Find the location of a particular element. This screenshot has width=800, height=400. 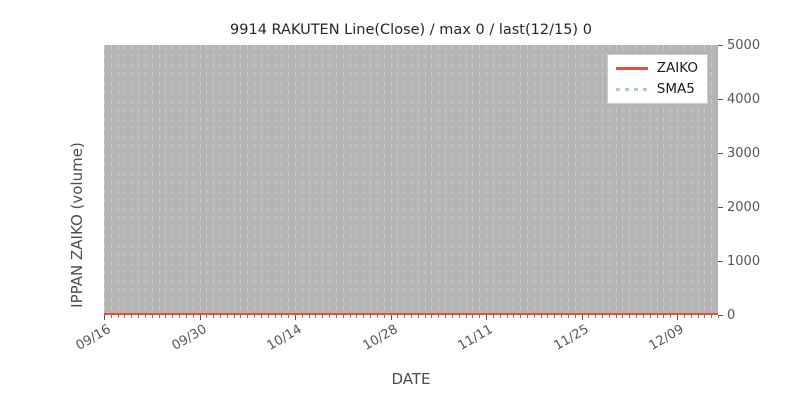

series-line-zaiko is located at coordinates (411, 314).